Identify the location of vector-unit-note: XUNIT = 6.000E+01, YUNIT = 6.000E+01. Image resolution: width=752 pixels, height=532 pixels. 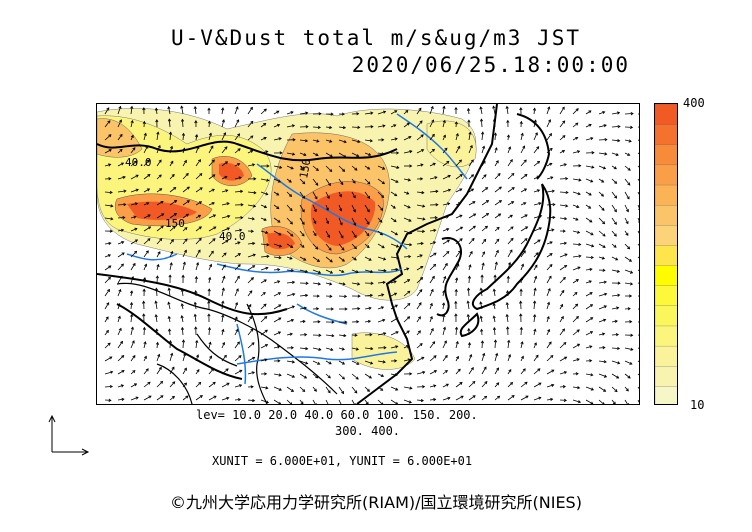
(342, 461).